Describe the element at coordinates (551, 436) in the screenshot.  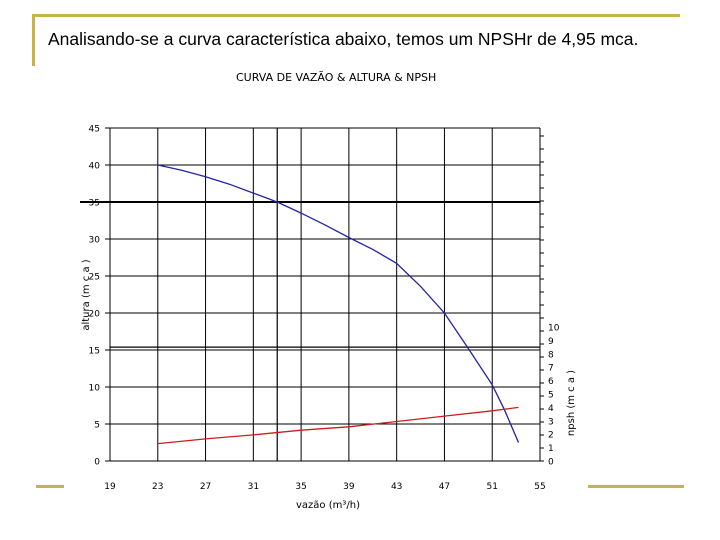
I see `y2-tick-label: 2` at that location.